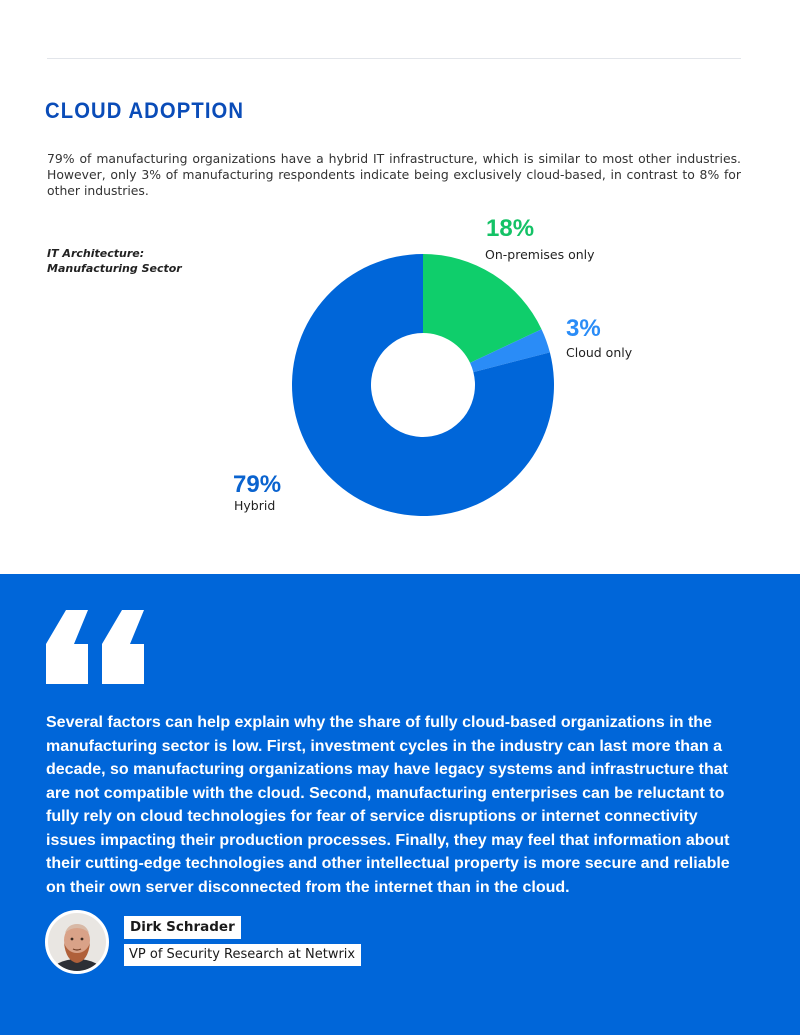 Image resolution: width=800 pixels, height=1035 pixels. What do you see at coordinates (599, 352) in the screenshot?
I see `slice-label-cloud-only: Cloud only` at bounding box center [599, 352].